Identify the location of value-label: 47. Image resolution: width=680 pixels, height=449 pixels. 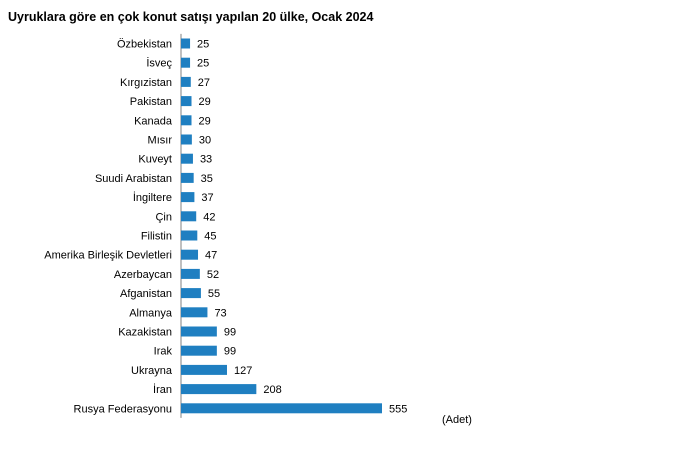
(211, 256).